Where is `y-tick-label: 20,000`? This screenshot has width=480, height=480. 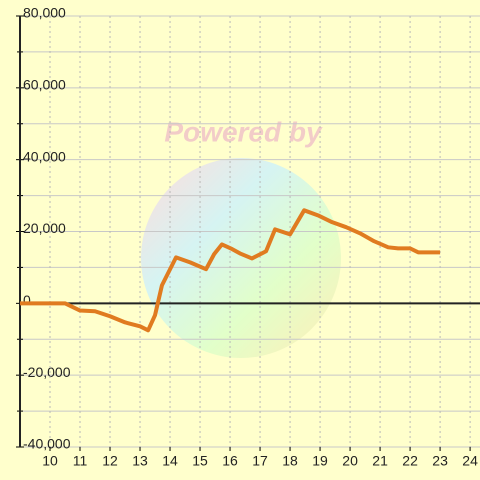 y-tick-label: 20,000 is located at coordinates (44, 228).